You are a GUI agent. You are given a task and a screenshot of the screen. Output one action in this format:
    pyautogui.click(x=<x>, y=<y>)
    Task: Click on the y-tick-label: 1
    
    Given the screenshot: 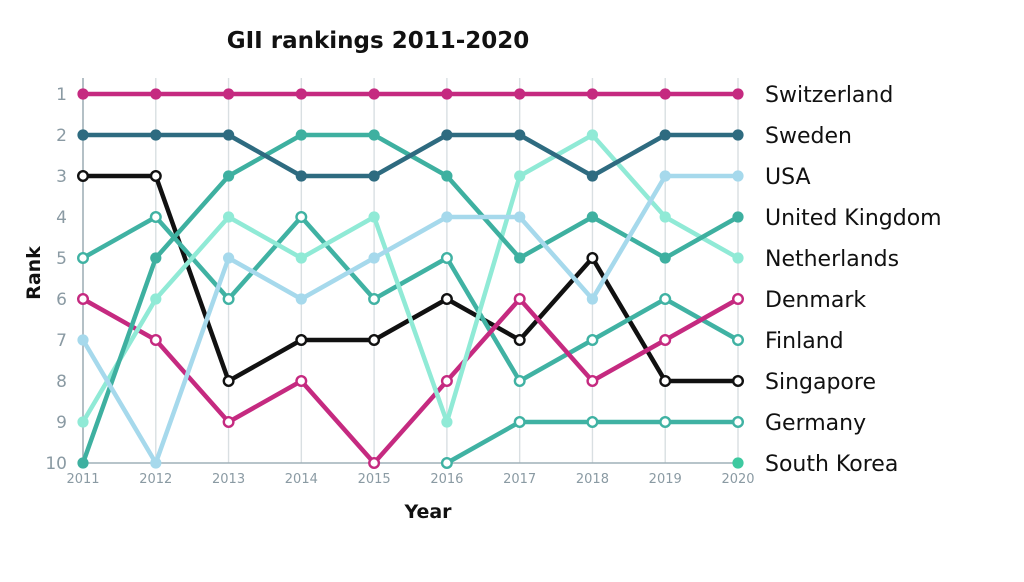 What is the action you would take?
    pyautogui.click(x=61, y=95)
    